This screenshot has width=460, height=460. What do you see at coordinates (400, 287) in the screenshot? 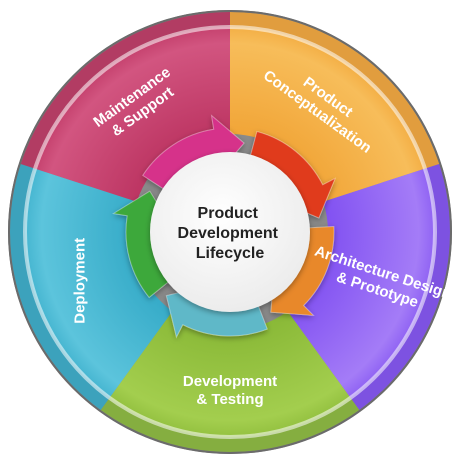
I see `segment-band-architecture-design` at bounding box center [400, 287].